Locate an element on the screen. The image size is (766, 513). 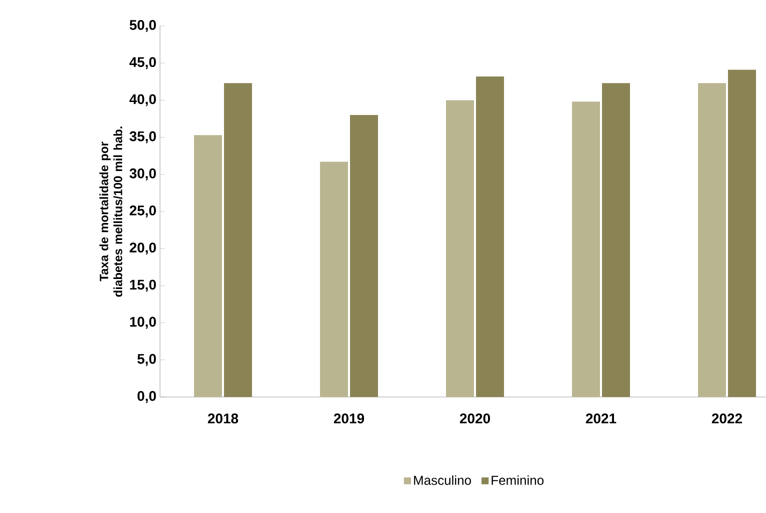
y-tick-label: 5,0 is located at coordinates (146, 360).